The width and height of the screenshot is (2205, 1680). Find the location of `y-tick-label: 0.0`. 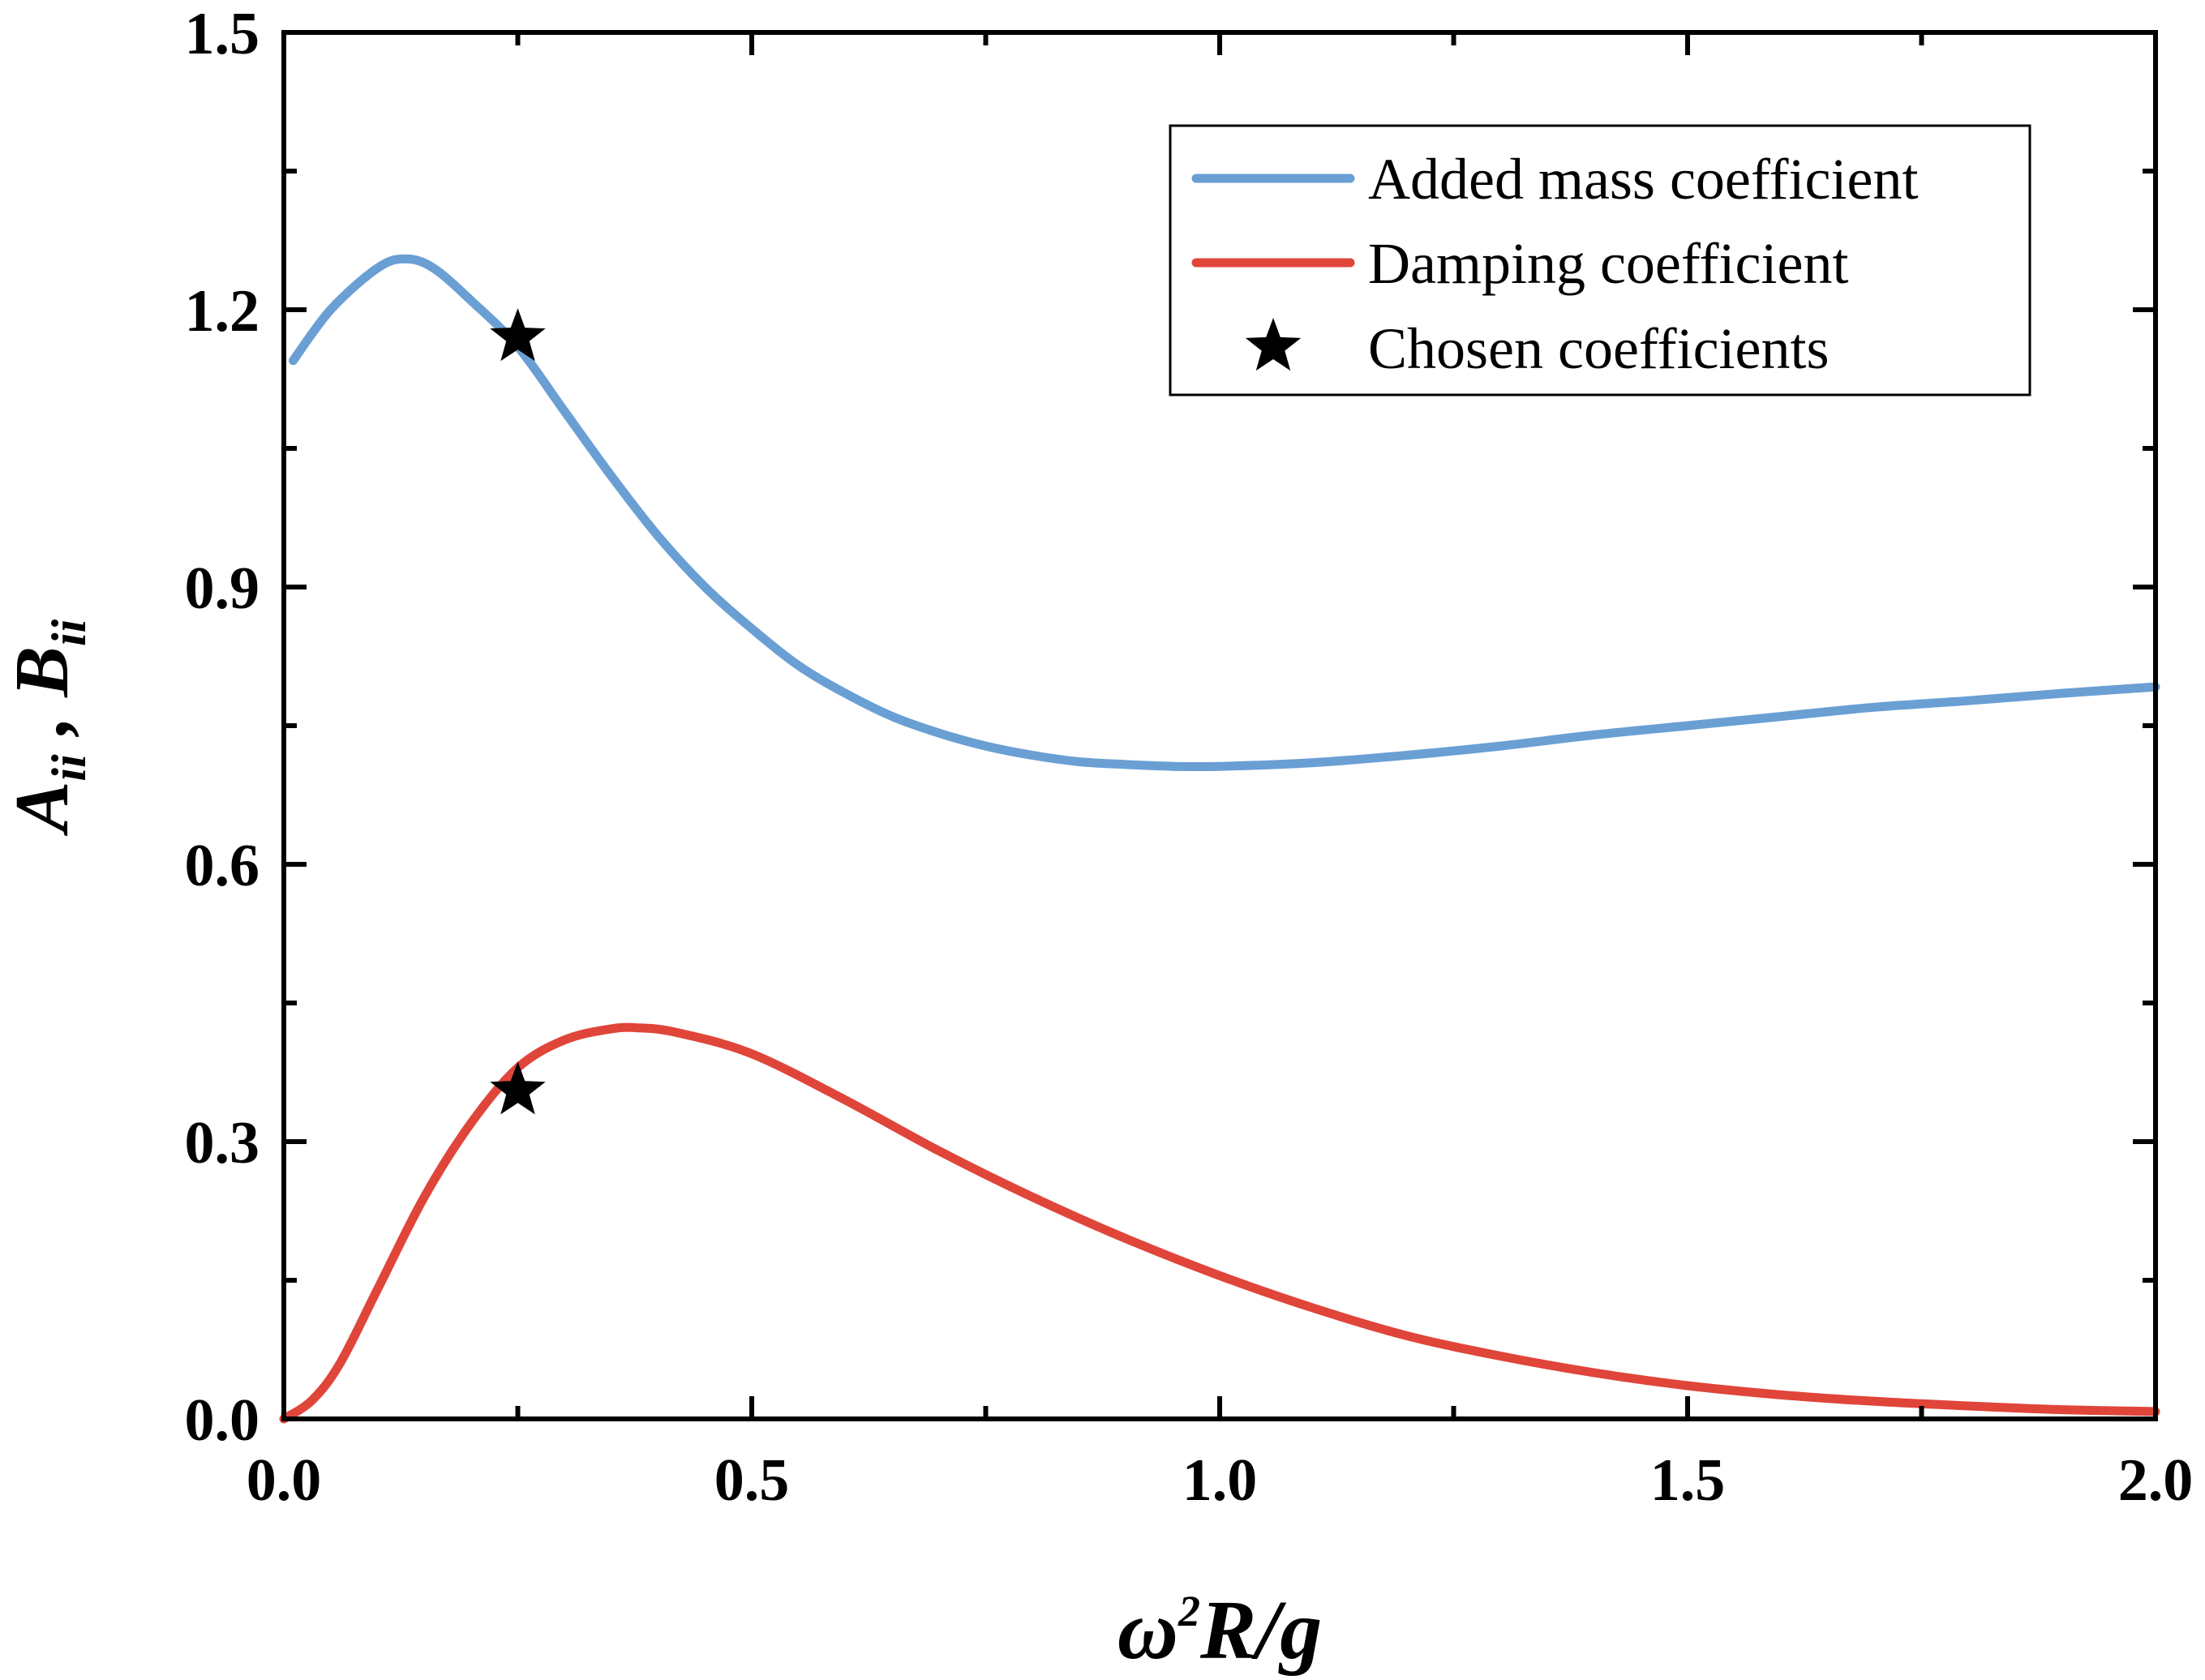

y-tick-label: 0.0 is located at coordinates (222, 1421).